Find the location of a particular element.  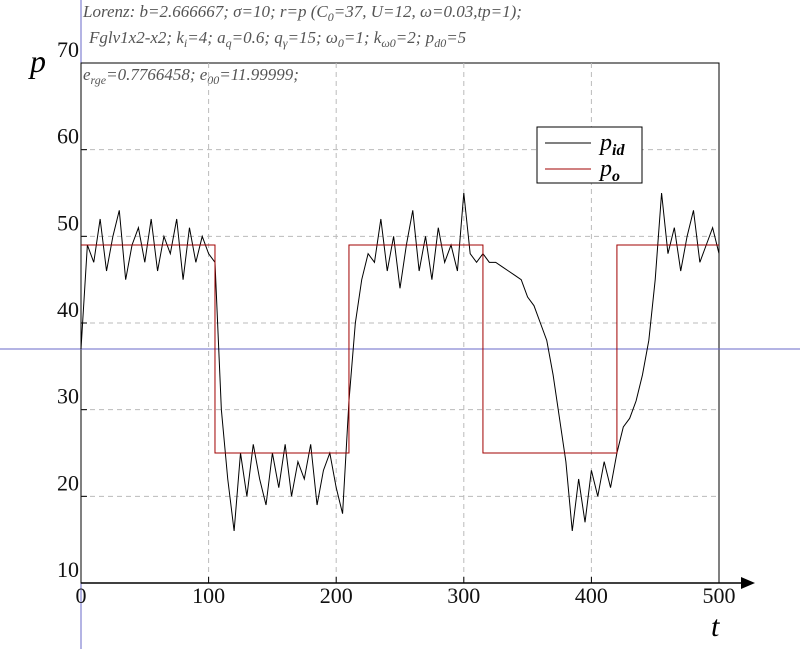

annotation: erge=0.7766458; e00=11.99999; is located at coordinates (191, 76).